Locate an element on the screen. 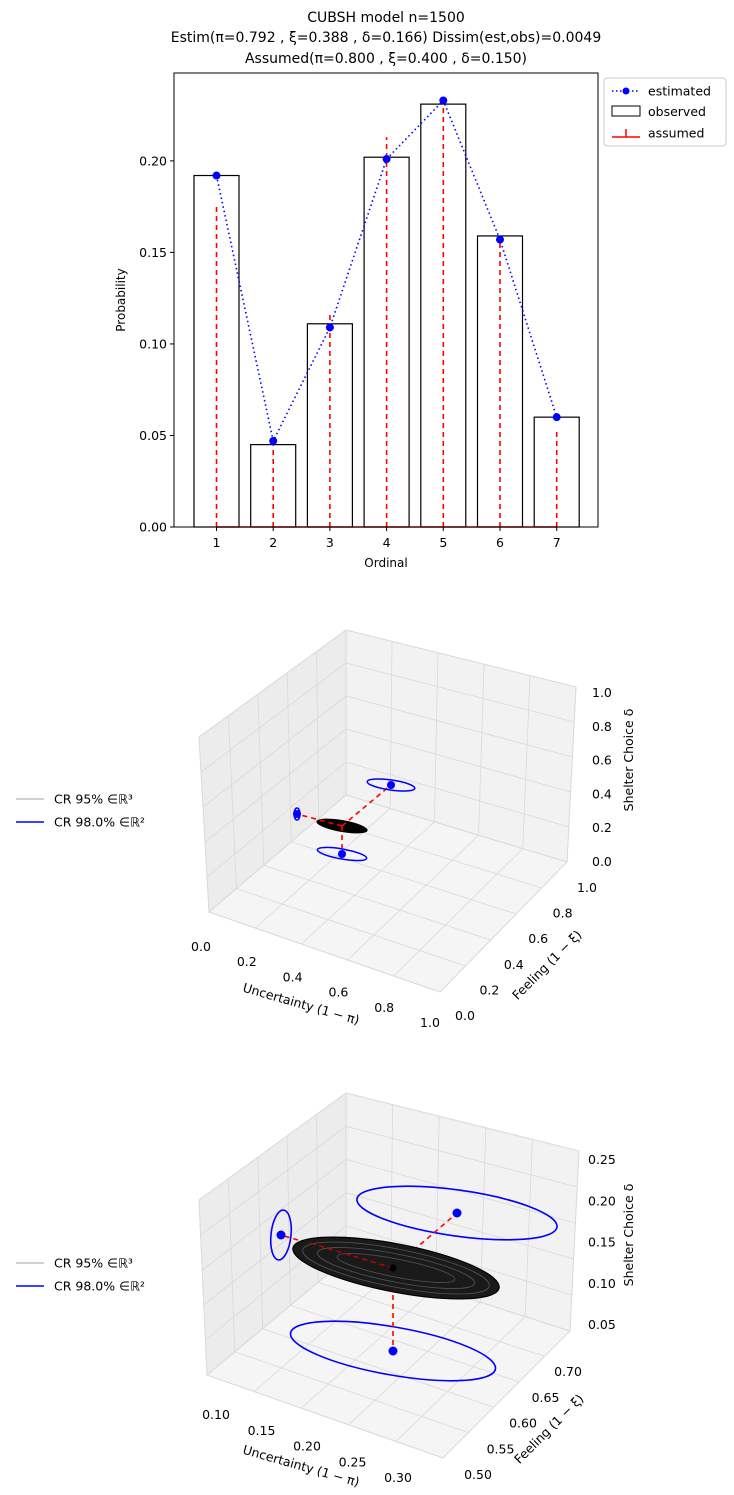 The height and width of the screenshot is (1495, 734). y-tick-label-3d: 0.55 is located at coordinates (501, 1448).